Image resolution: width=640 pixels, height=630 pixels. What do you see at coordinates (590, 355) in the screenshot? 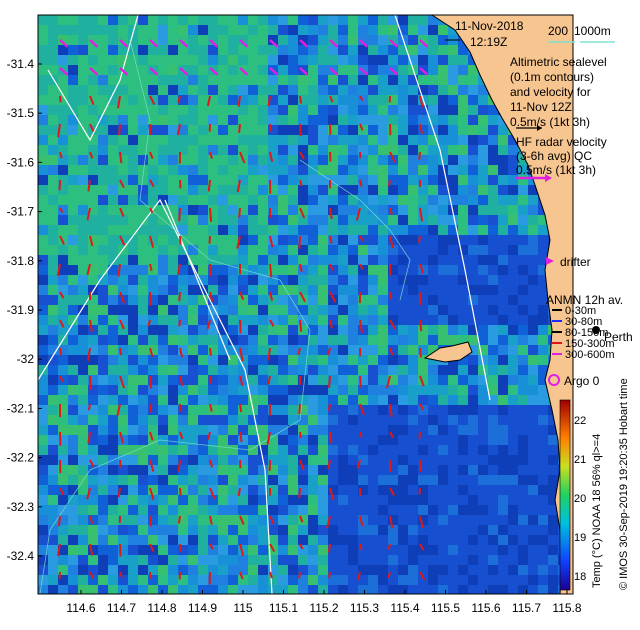
I see `anmn-entry-label: 300-600m` at bounding box center [590, 355].